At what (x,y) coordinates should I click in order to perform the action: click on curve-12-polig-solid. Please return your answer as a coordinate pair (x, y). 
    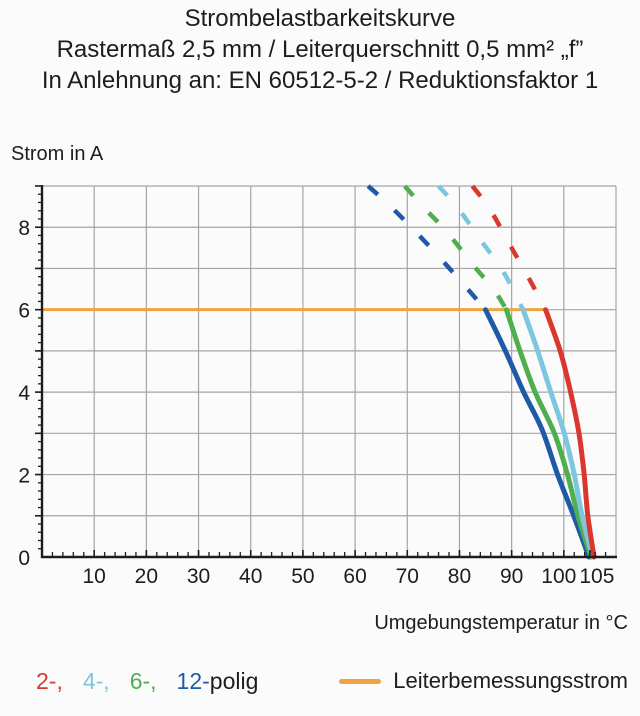
    Looking at the image, I should click on (537, 433).